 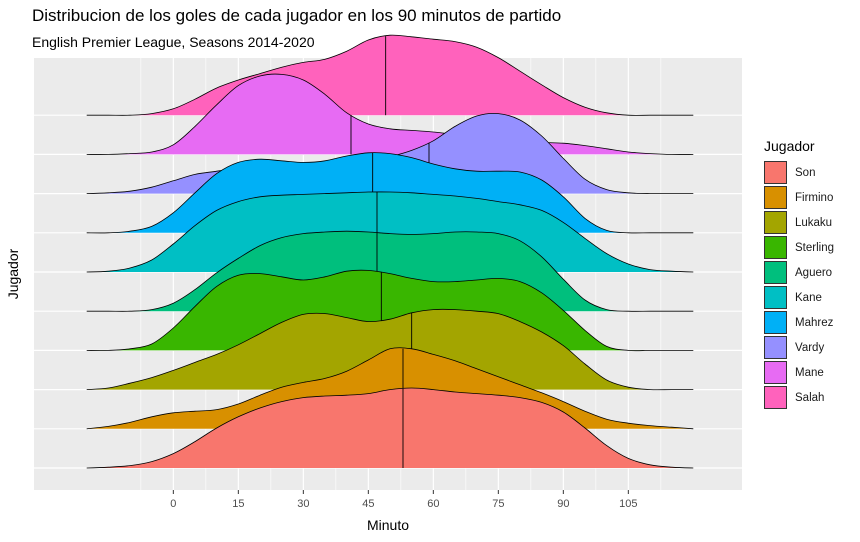 I want to click on legend-item-salah: Salah, so click(x=799, y=397).